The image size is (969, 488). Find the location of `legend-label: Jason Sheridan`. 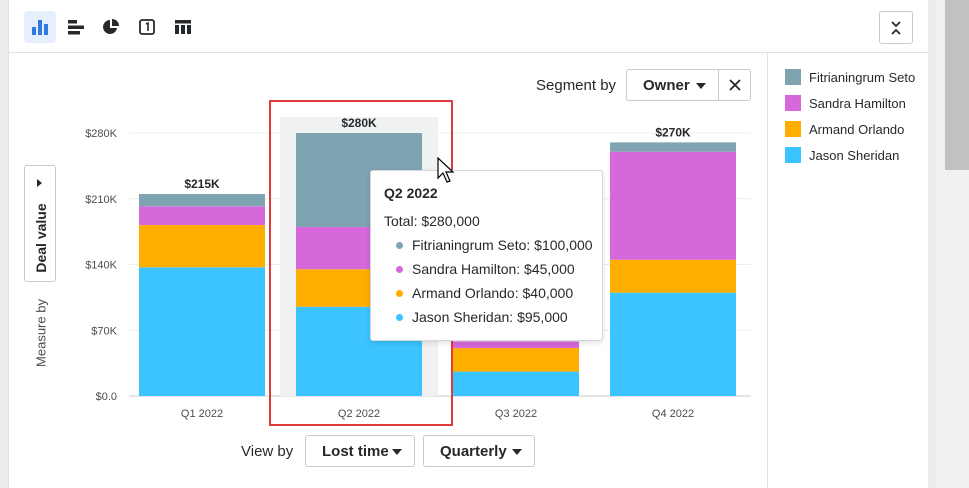

legend-label: Jason Sheridan is located at coordinates (854, 155).